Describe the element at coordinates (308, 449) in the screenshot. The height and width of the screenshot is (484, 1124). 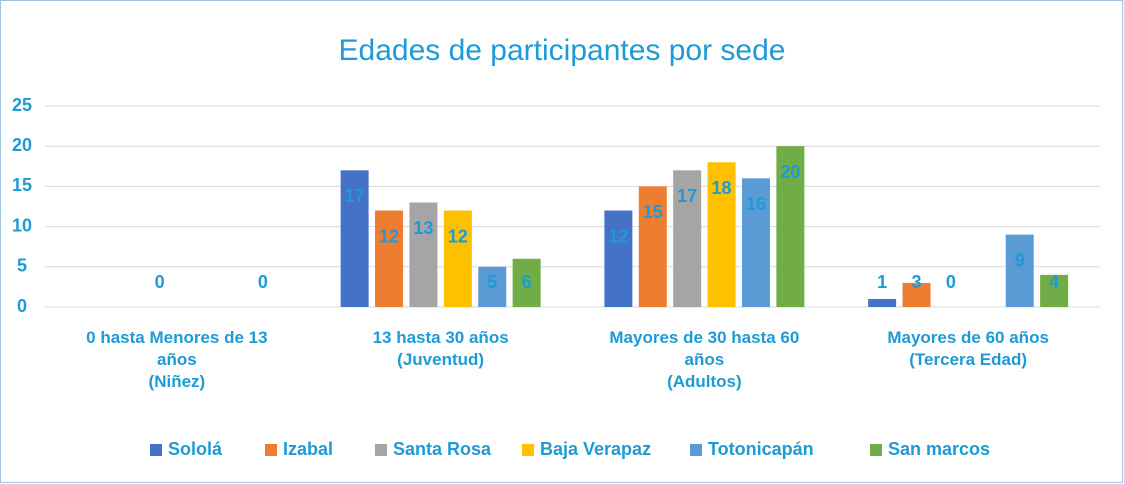
I see `legend-label: Izabal` at that location.